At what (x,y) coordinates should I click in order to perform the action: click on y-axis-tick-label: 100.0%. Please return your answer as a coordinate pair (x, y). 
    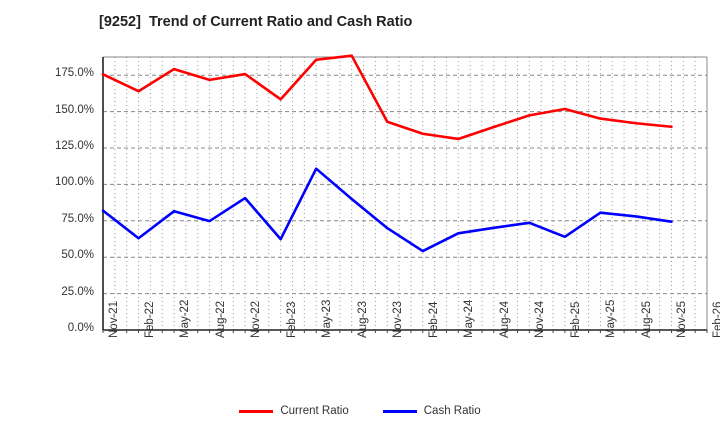
    Looking at the image, I should click on (74, 182).